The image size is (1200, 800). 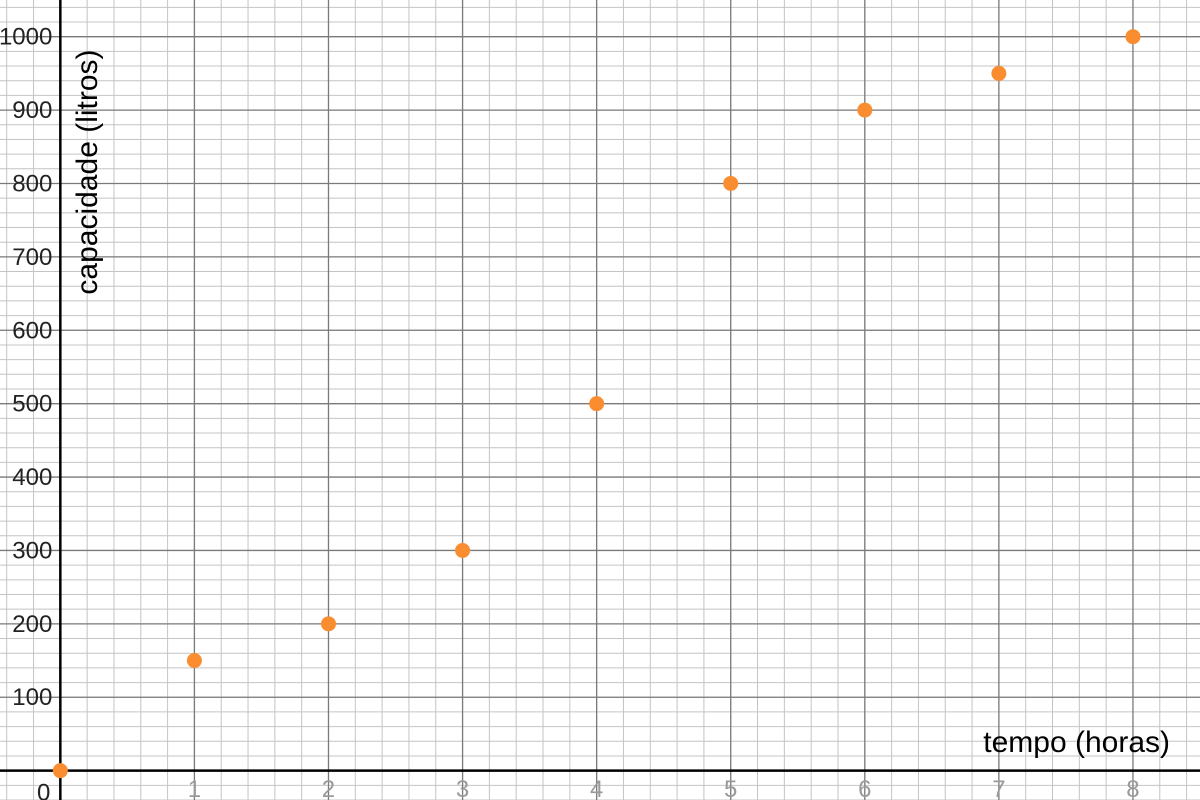 What do you see at coordinates (87, 171) in the screenshot?
I see `y-axis-title: capacidade (litros)` at bounding box center [87, 171].